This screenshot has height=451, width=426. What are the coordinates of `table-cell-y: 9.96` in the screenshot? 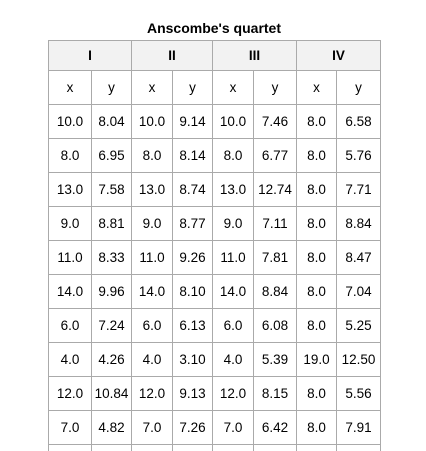 It's located at (111, 291).